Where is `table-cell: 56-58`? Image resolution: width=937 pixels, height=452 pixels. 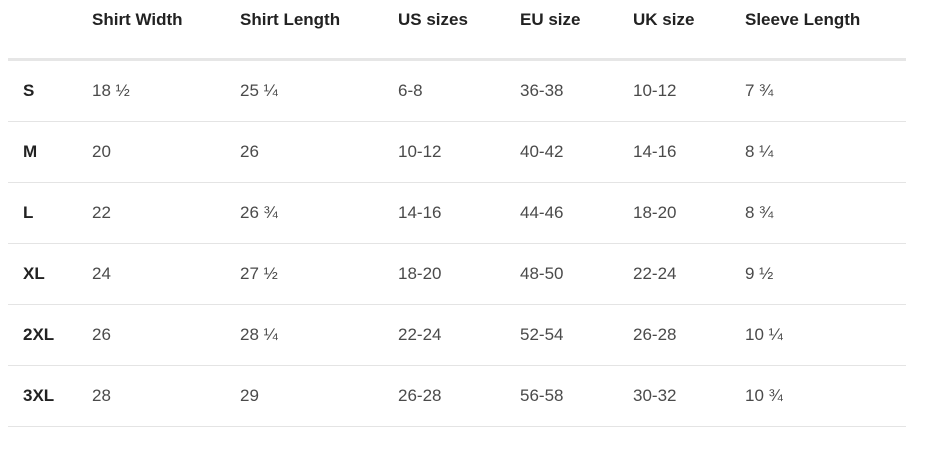 table-cell: 56-58 is located at coordinates (576, 396).